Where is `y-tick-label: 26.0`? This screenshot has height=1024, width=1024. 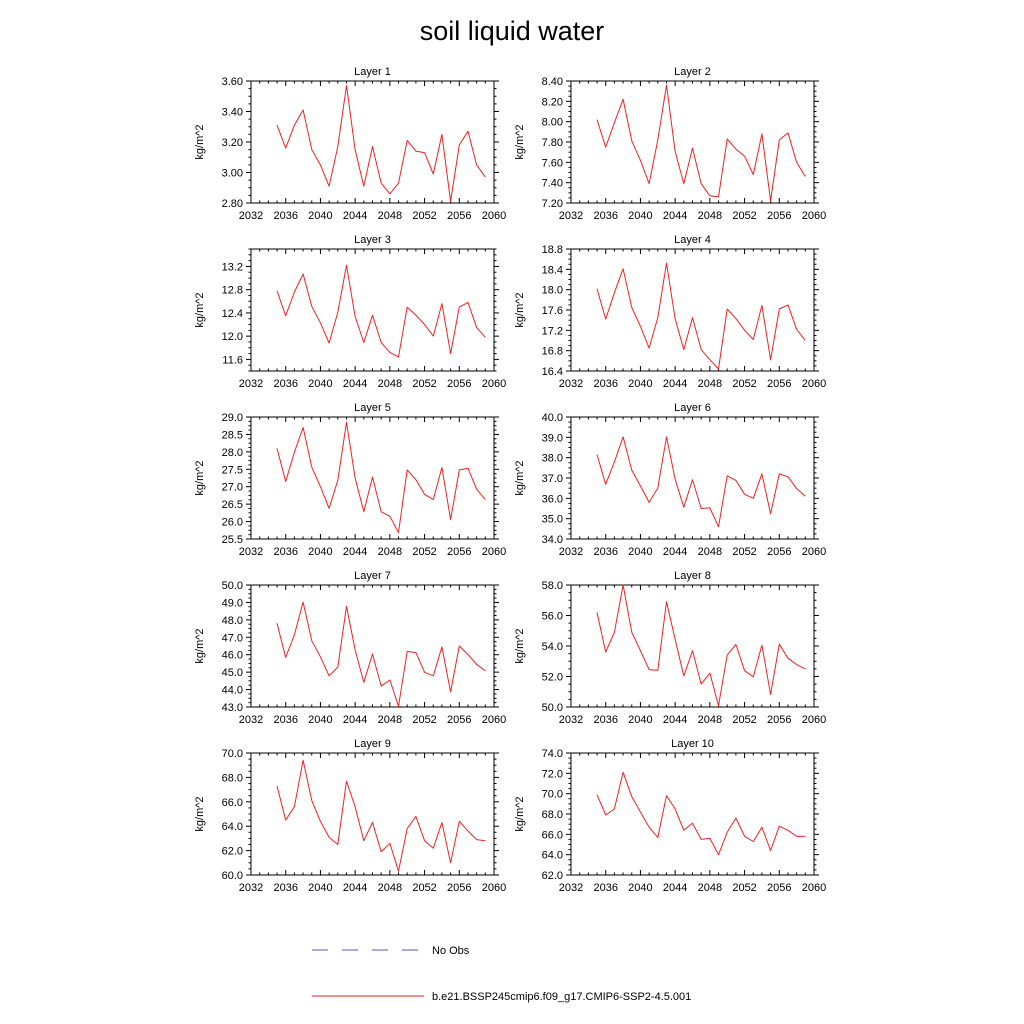
y-tick-label: 26.0 is located at coordinates (232, 523).